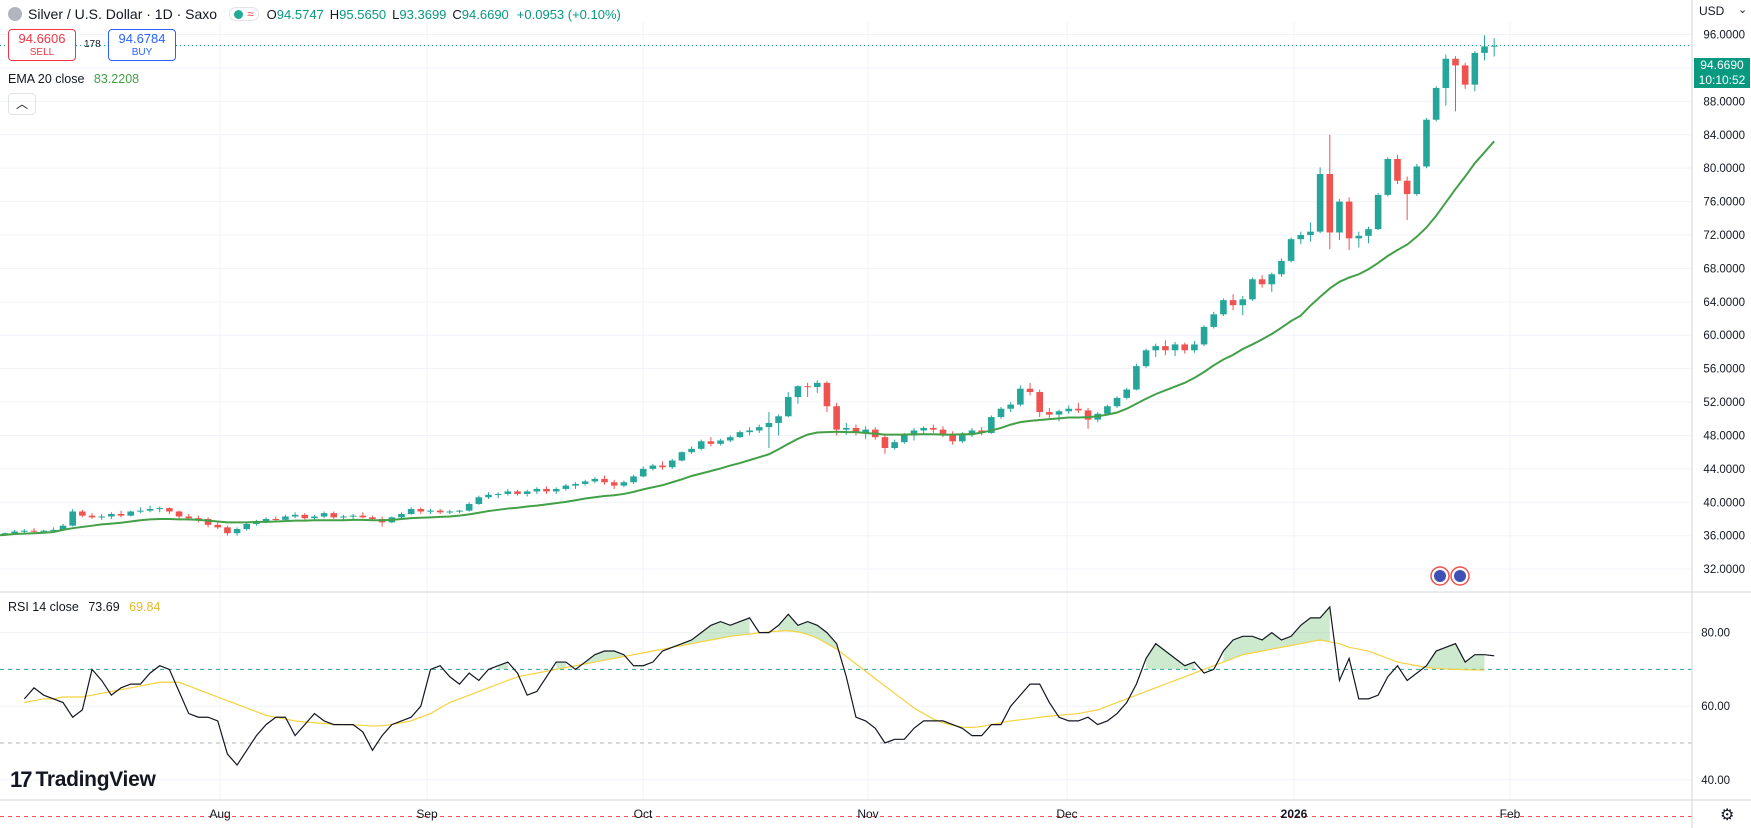 The height and width of the screenshot is (828, 1751). Describe the element at coordinates (123, 14) in the screenshot. I see `symbol-title: Silver / U.S. Dollar · 1D · Saxo` at that location.